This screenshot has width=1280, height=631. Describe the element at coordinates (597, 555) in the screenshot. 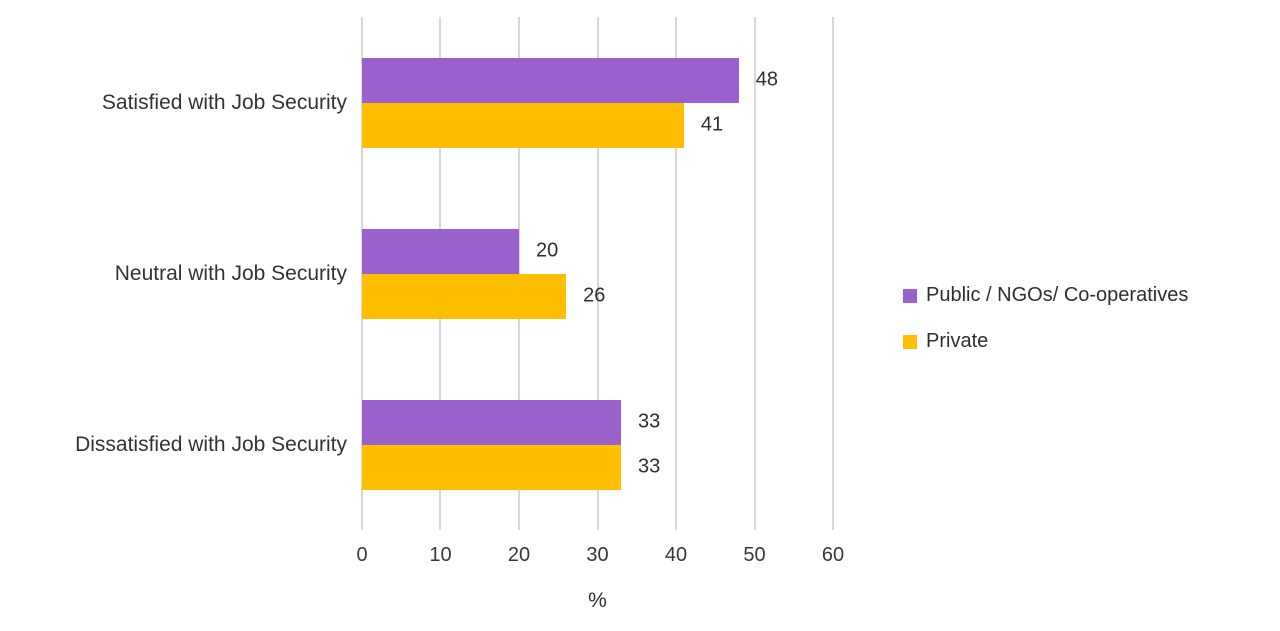

I see `x-tick-label: 30` at that location.